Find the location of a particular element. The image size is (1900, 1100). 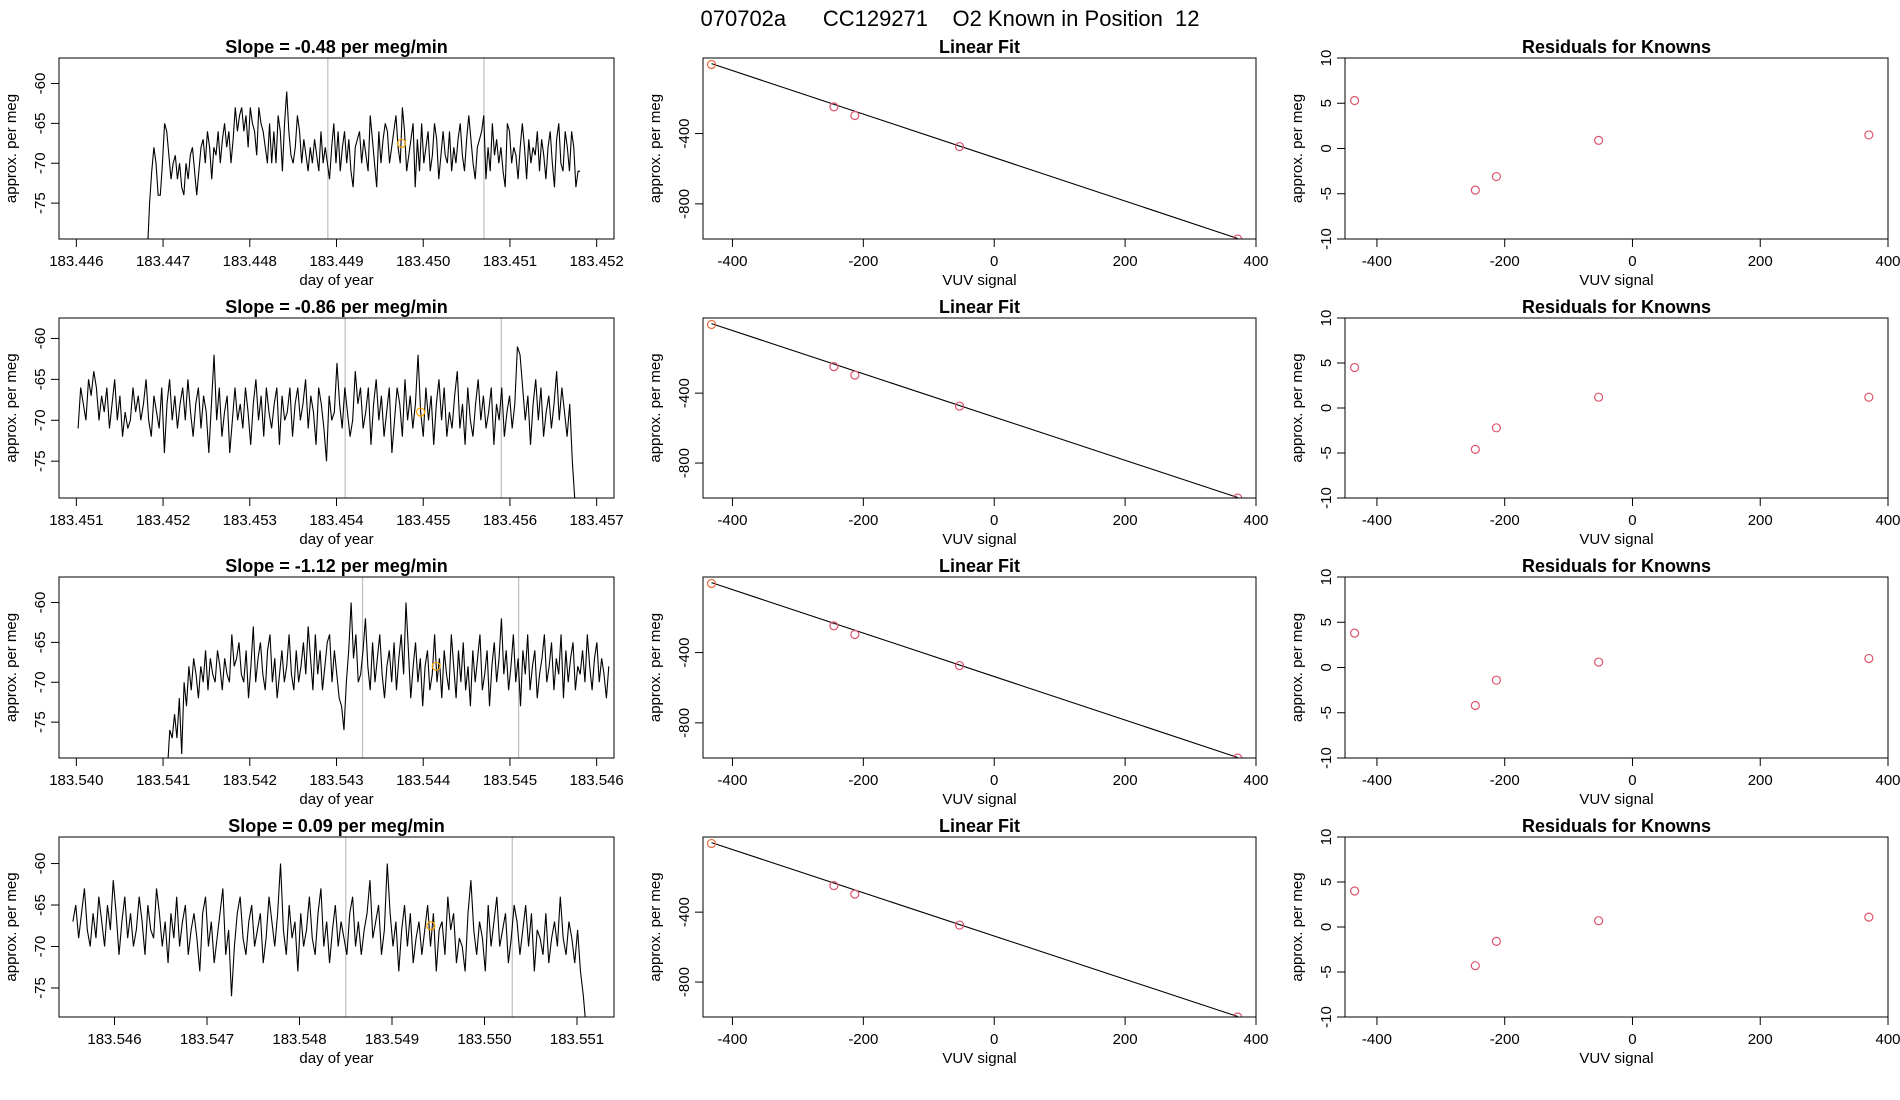

panel-title: Slope = -0.86 per meg/min is located at coordinates (336, 307).